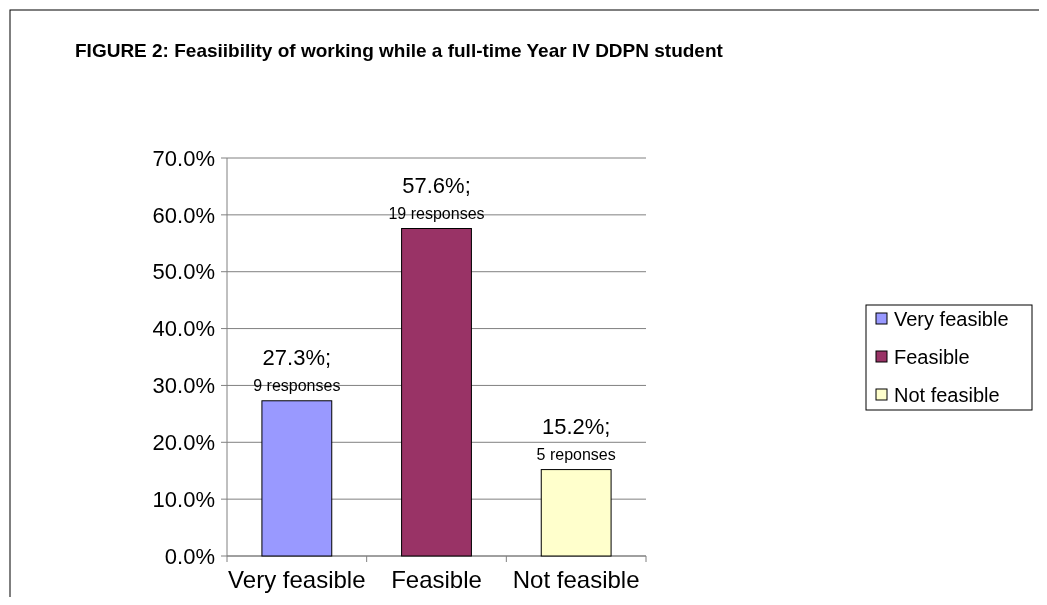  What do you see at coordinates (436, 579) in the screenshot?
I see `x-tick-label: Feasible` at bounding box center [436, 579].